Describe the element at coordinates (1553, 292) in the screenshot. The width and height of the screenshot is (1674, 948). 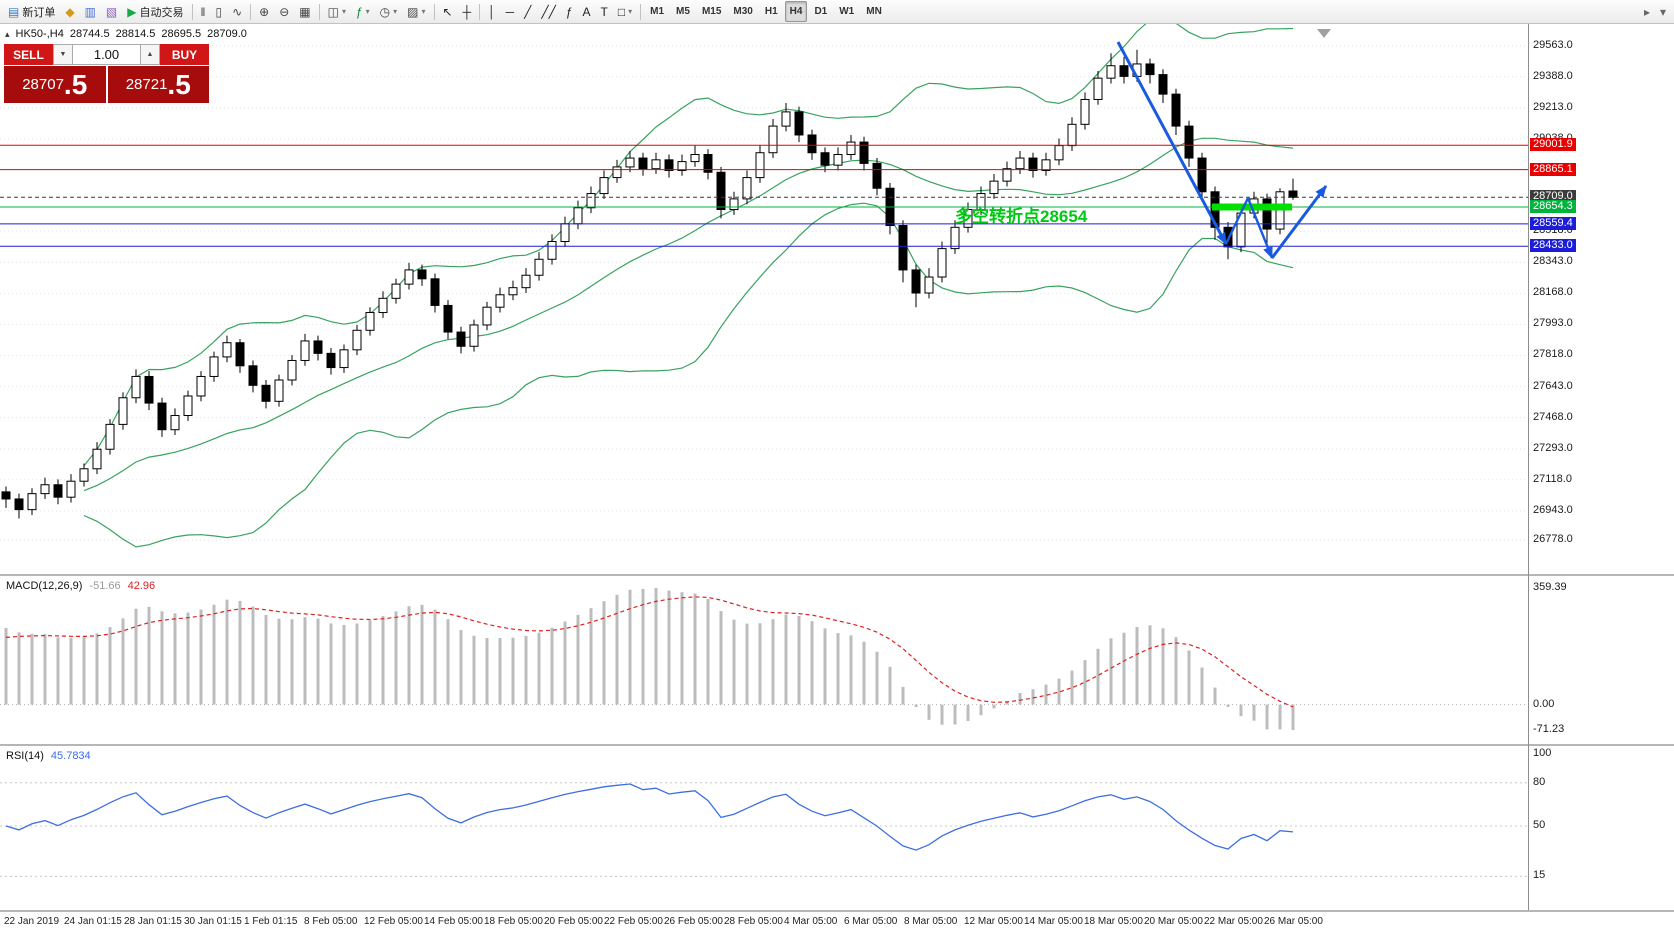
I see `price-axis-label: 28168.0` at that location.